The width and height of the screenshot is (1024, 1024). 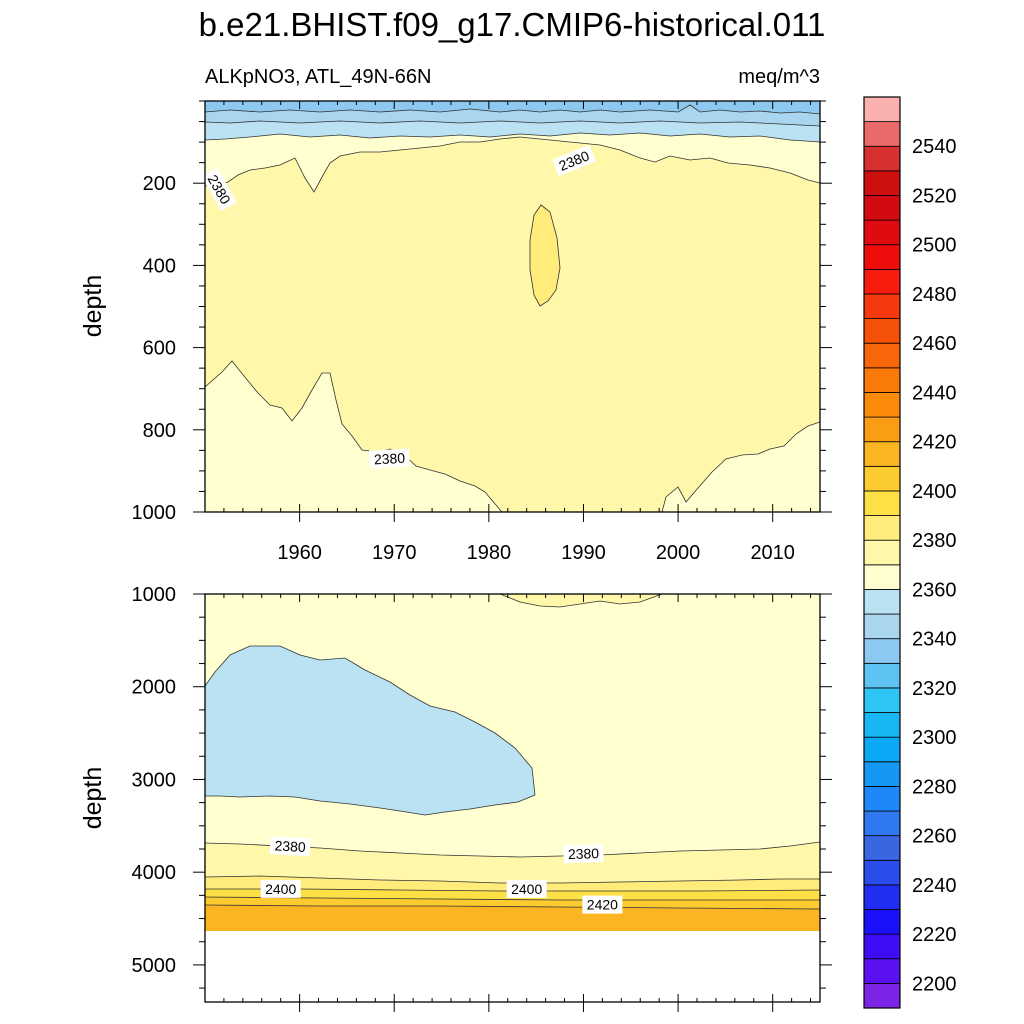 I want to click on upper-contour-line-2380-deep-left, so click(x=353, y=436).